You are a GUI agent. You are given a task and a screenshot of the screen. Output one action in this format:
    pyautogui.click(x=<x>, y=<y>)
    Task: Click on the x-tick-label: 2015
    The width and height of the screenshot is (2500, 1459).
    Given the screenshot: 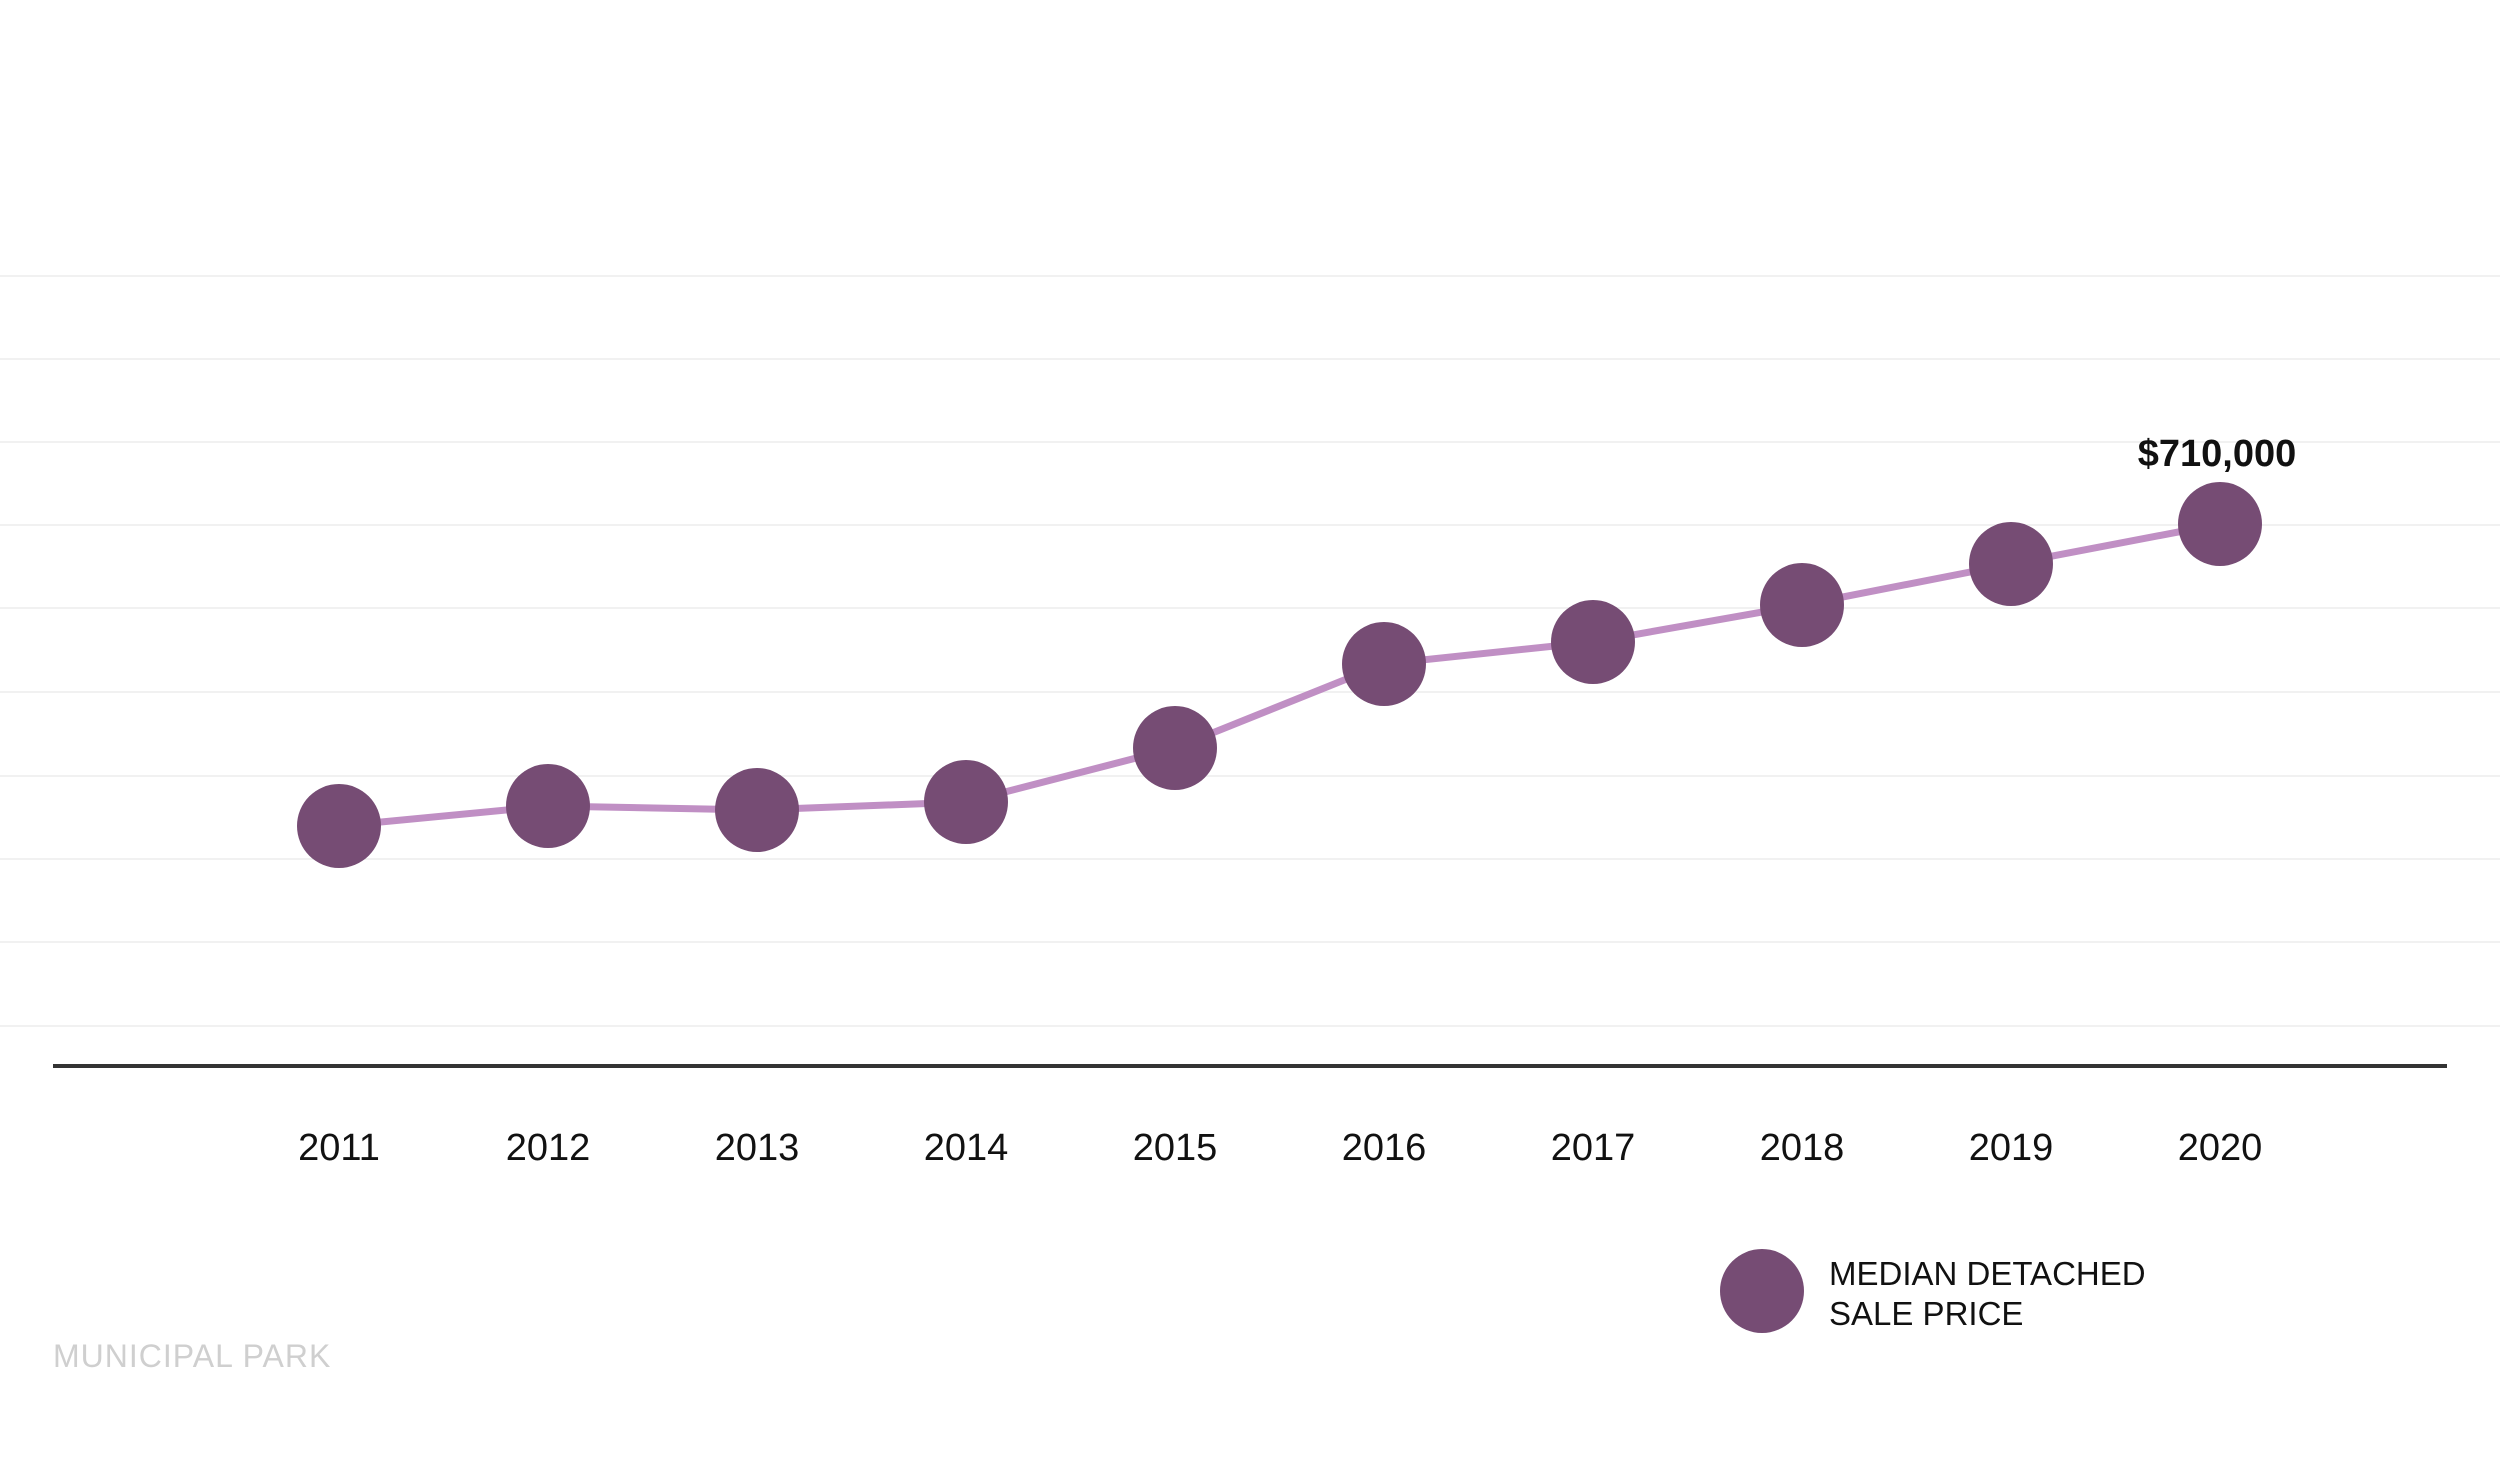 What is the action you would take?
    pyautogui.click(x=1175, y=1148)
    